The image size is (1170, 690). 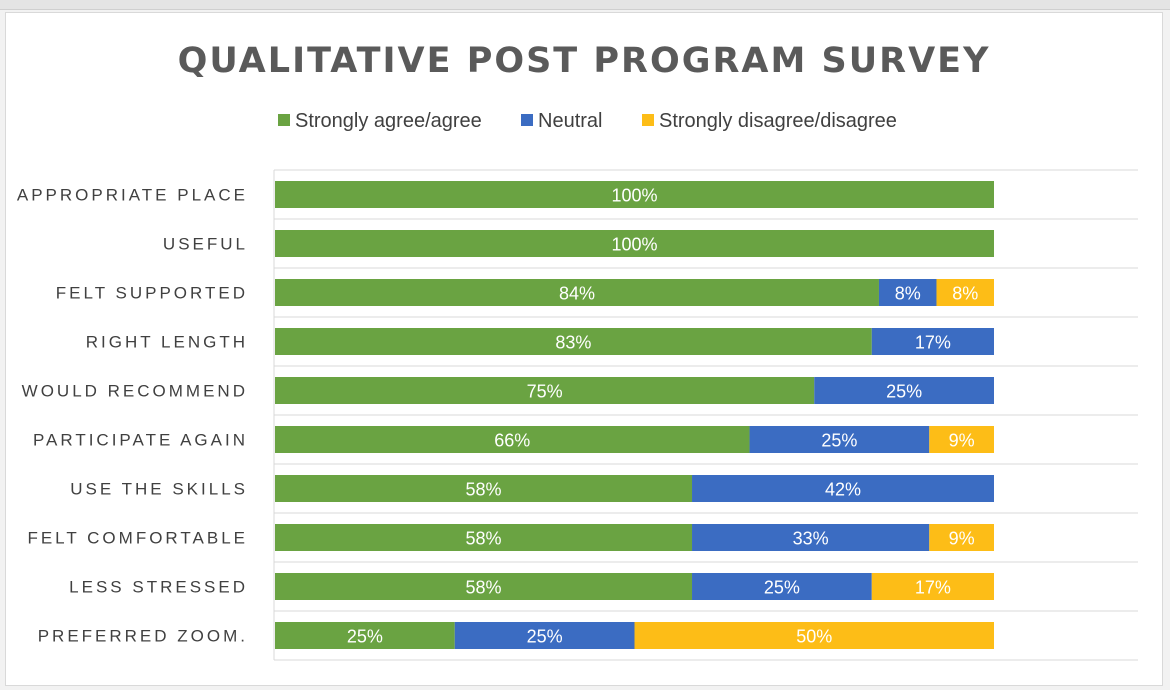 I want to click on legend-swatch-neutral, so click(x=527, y=120).